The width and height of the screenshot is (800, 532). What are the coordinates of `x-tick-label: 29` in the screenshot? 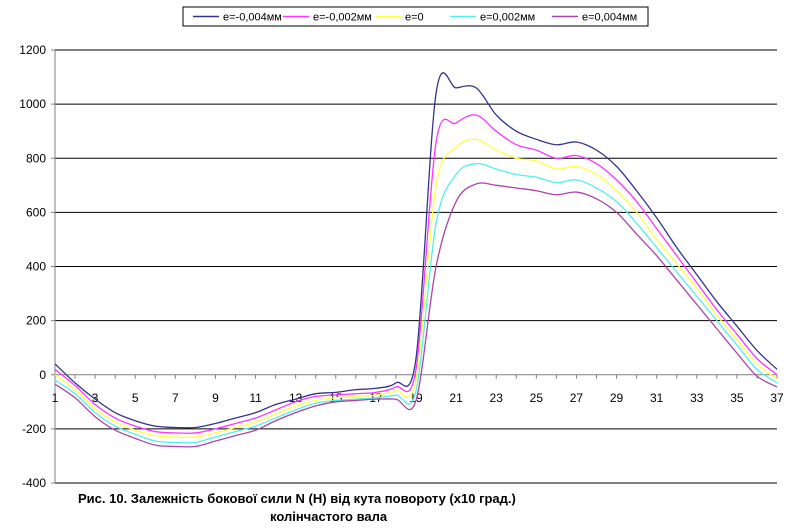 It's located at (617, 398).